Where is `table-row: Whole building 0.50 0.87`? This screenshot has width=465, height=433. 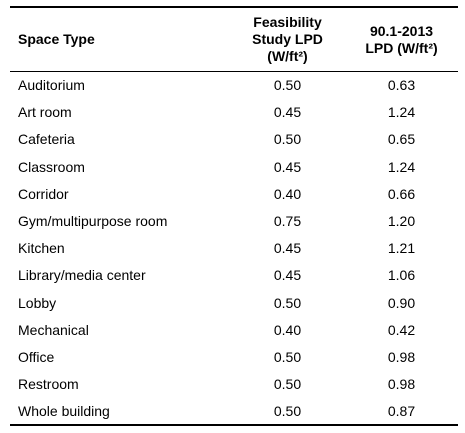
table-row: Whole building 0.50 0.87 is located at coordinates (234, 411).